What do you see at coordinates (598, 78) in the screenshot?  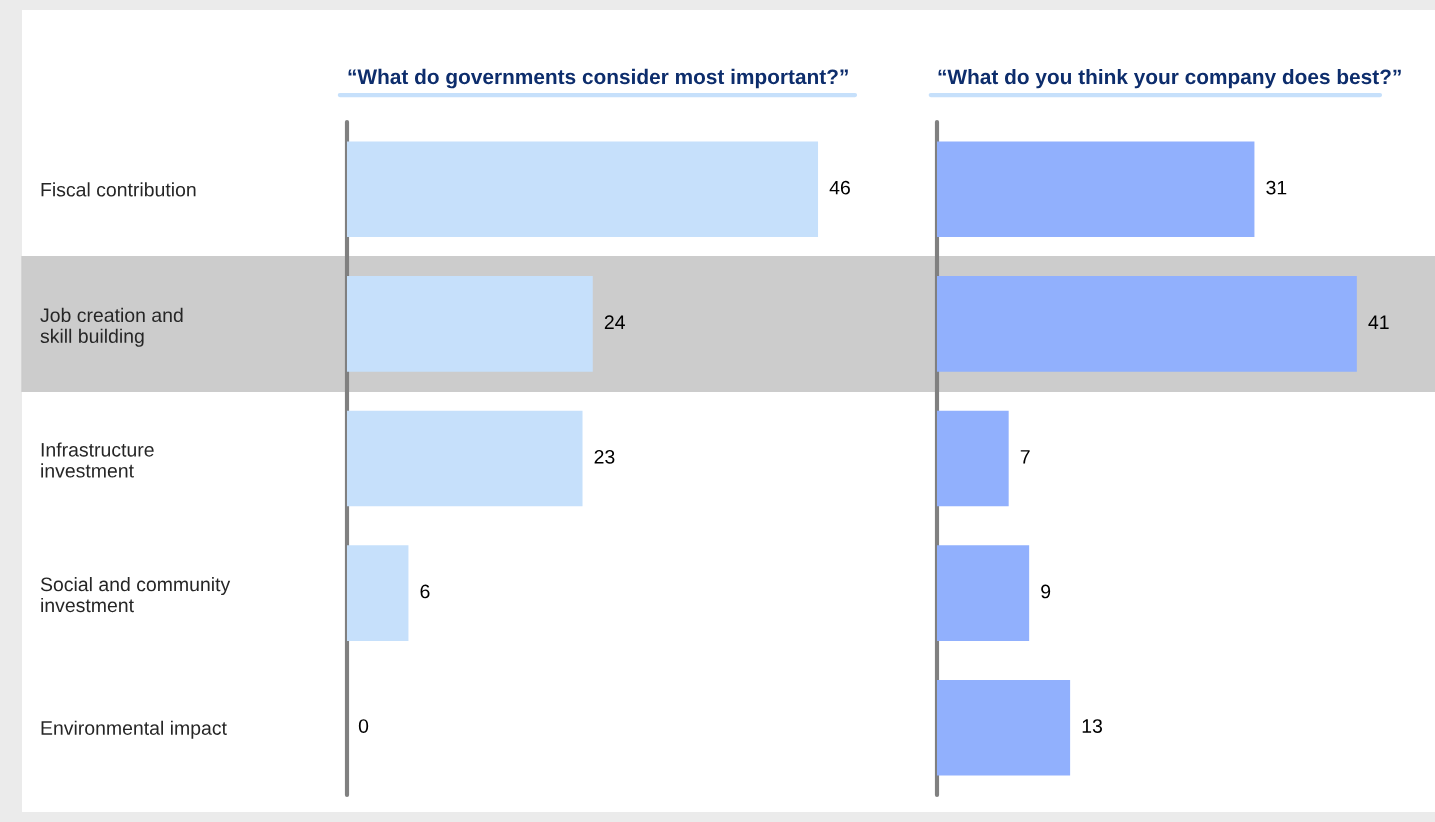 I see `chart-title: “What do governments consider most important?”` at bounding box center [598, 78].